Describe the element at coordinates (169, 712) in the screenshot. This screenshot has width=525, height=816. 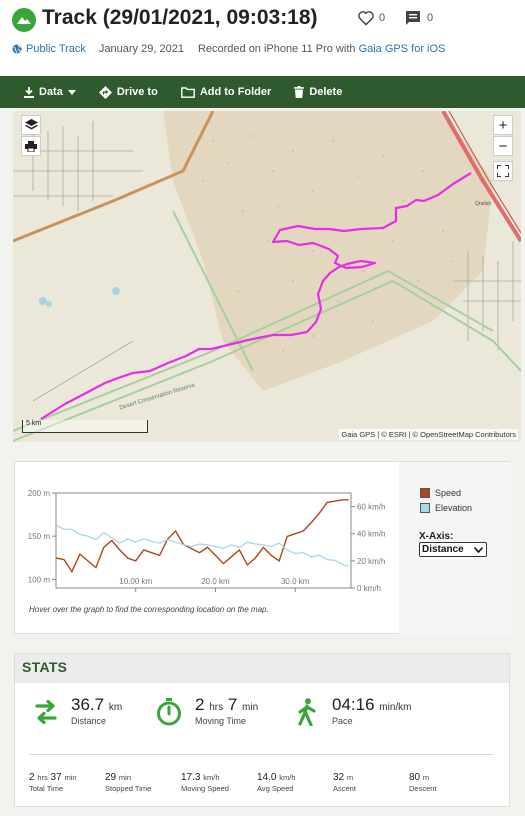
I see `stopwatch-icon` at that location.